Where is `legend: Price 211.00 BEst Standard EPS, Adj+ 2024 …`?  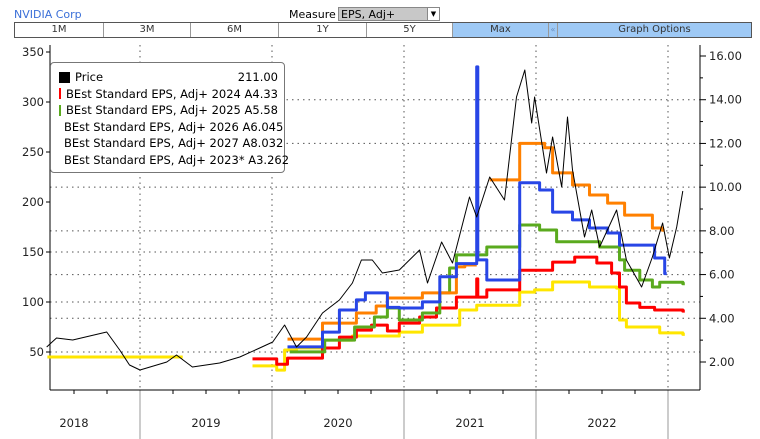
legend: Price 211.00 BEst Standard EPS, Adj+ 2024 … is located at coordinates (169, 117).